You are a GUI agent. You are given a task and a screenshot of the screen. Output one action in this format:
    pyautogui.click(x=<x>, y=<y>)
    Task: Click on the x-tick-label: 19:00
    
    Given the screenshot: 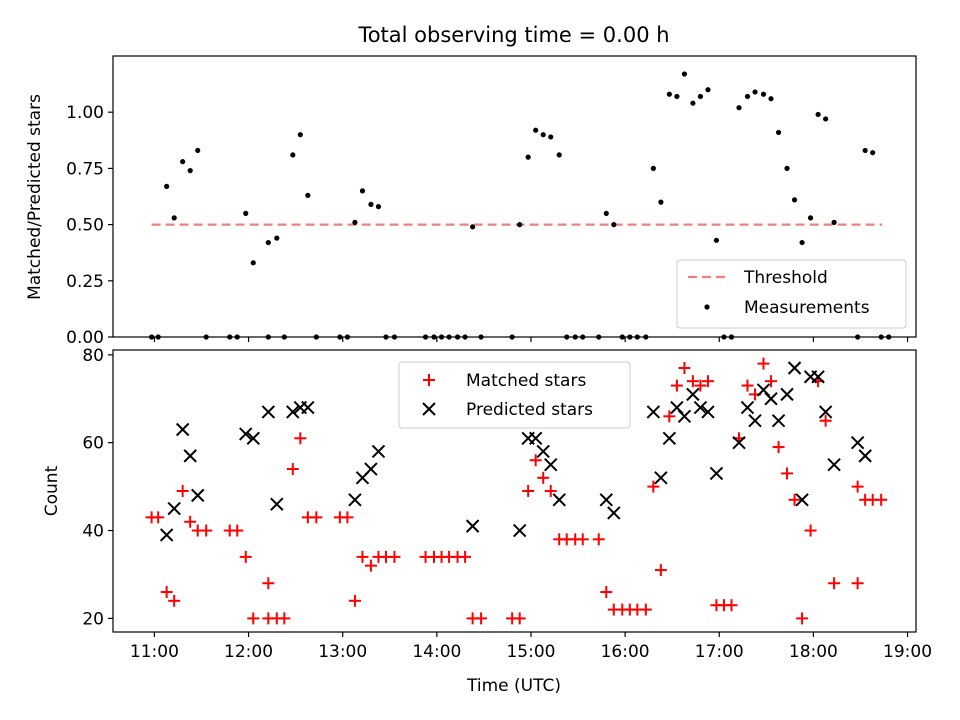 What is the action you would take?
    pyautogui.click(x=907, y=652)
    